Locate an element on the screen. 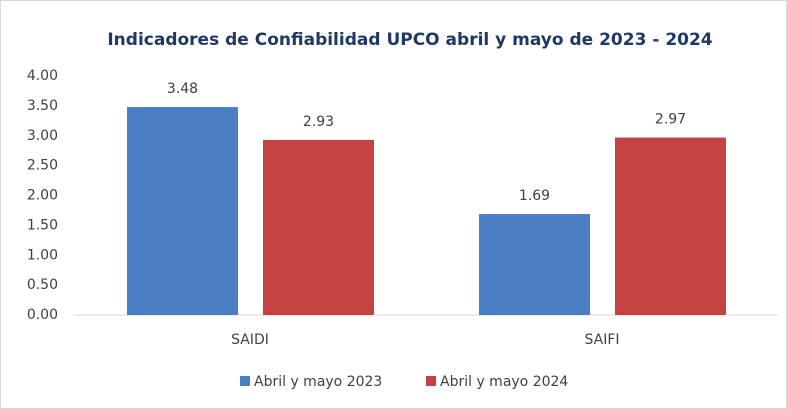 The height and width of the screenshot is (409, 787). legend-label: Abril y mayo 2024 is located at coordinates (504, 382).